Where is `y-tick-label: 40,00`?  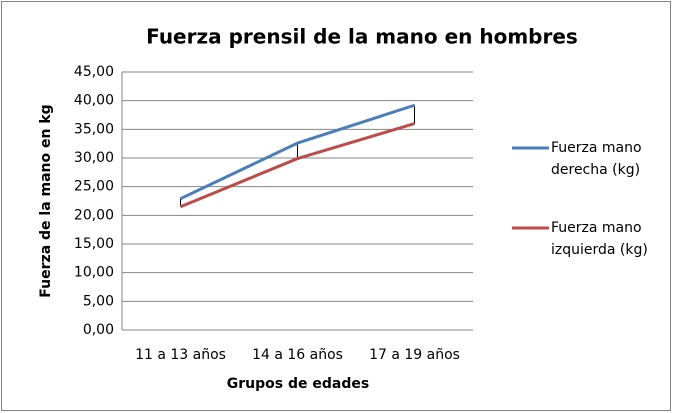
y-tick-label: 40,00 is located at coordinates (94, 101).